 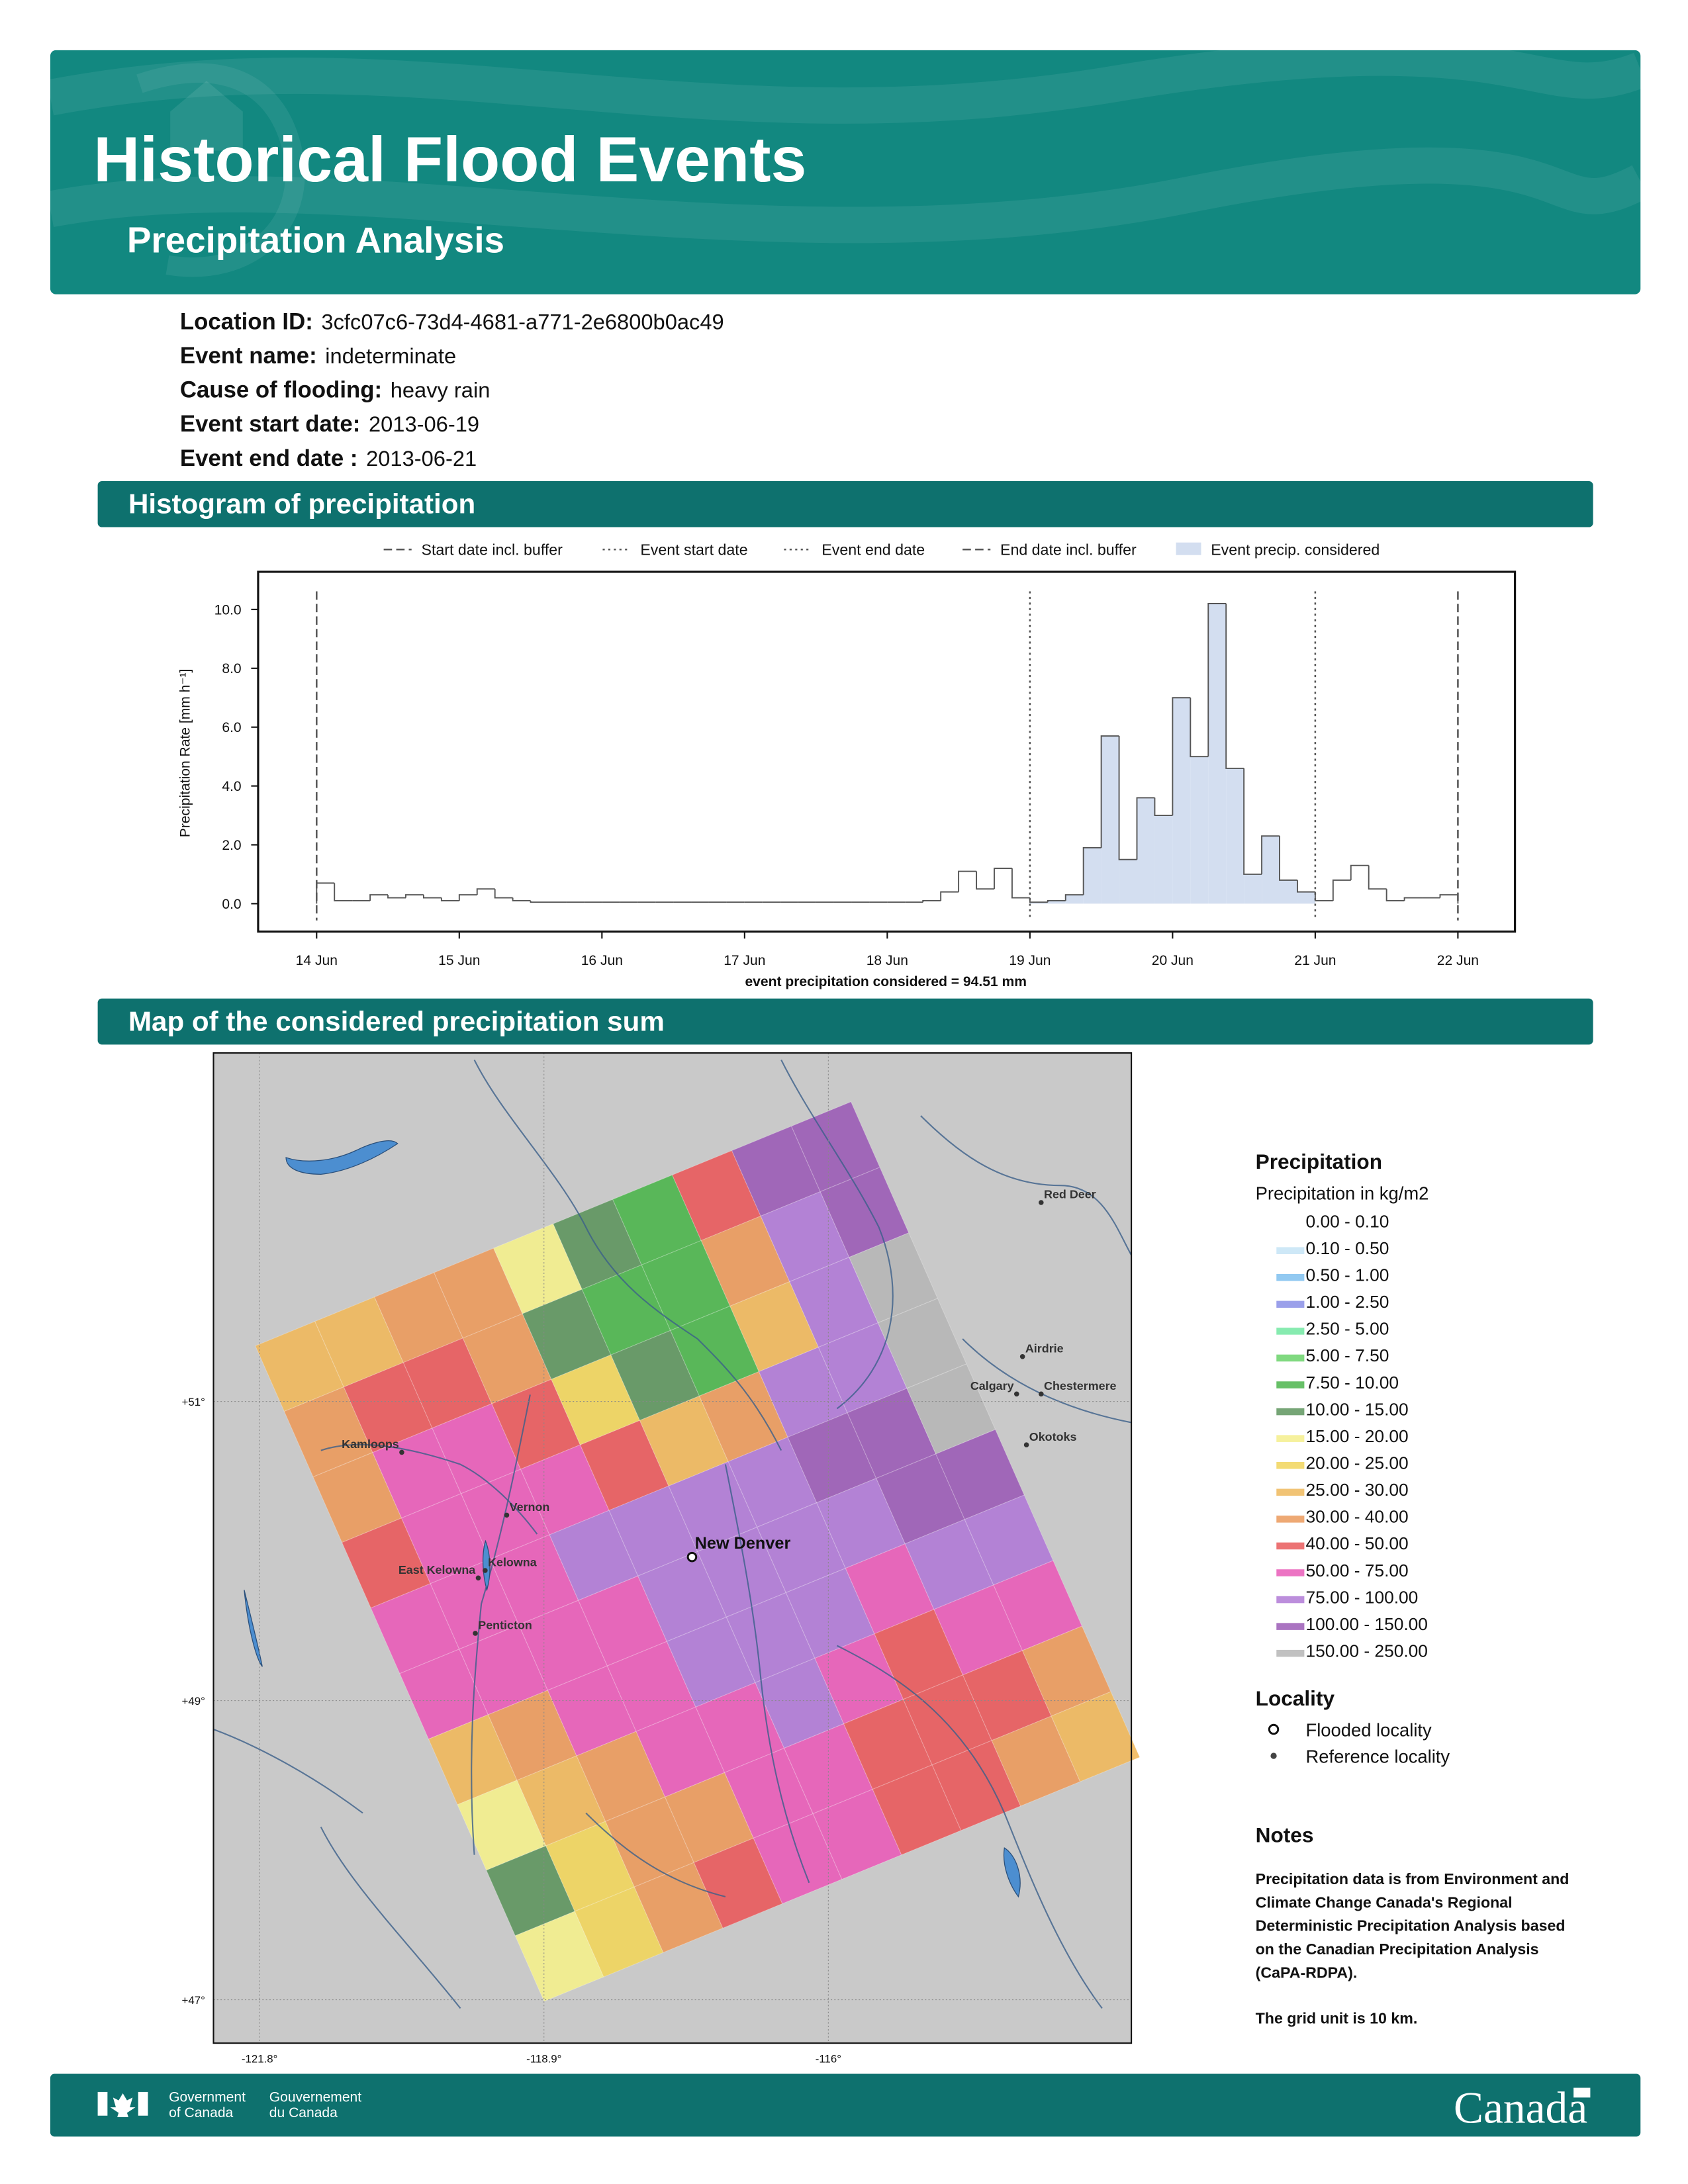 What do you see at coordinates (1173, 960) in the screenshot?
I see `x-tick-label: 20 Jun` at bounding box center [1173, 960].